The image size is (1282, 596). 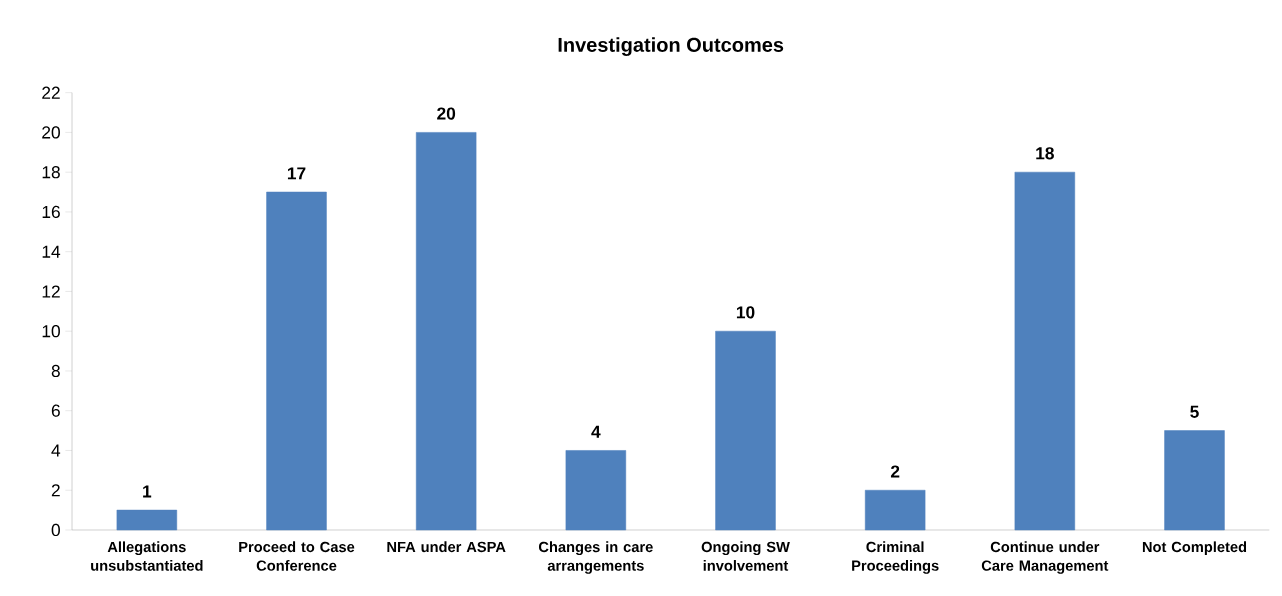 What do you see at coordinates (596, 431) in the screenshot?
I see `data-label: 4` at bounding box center [596, 431].